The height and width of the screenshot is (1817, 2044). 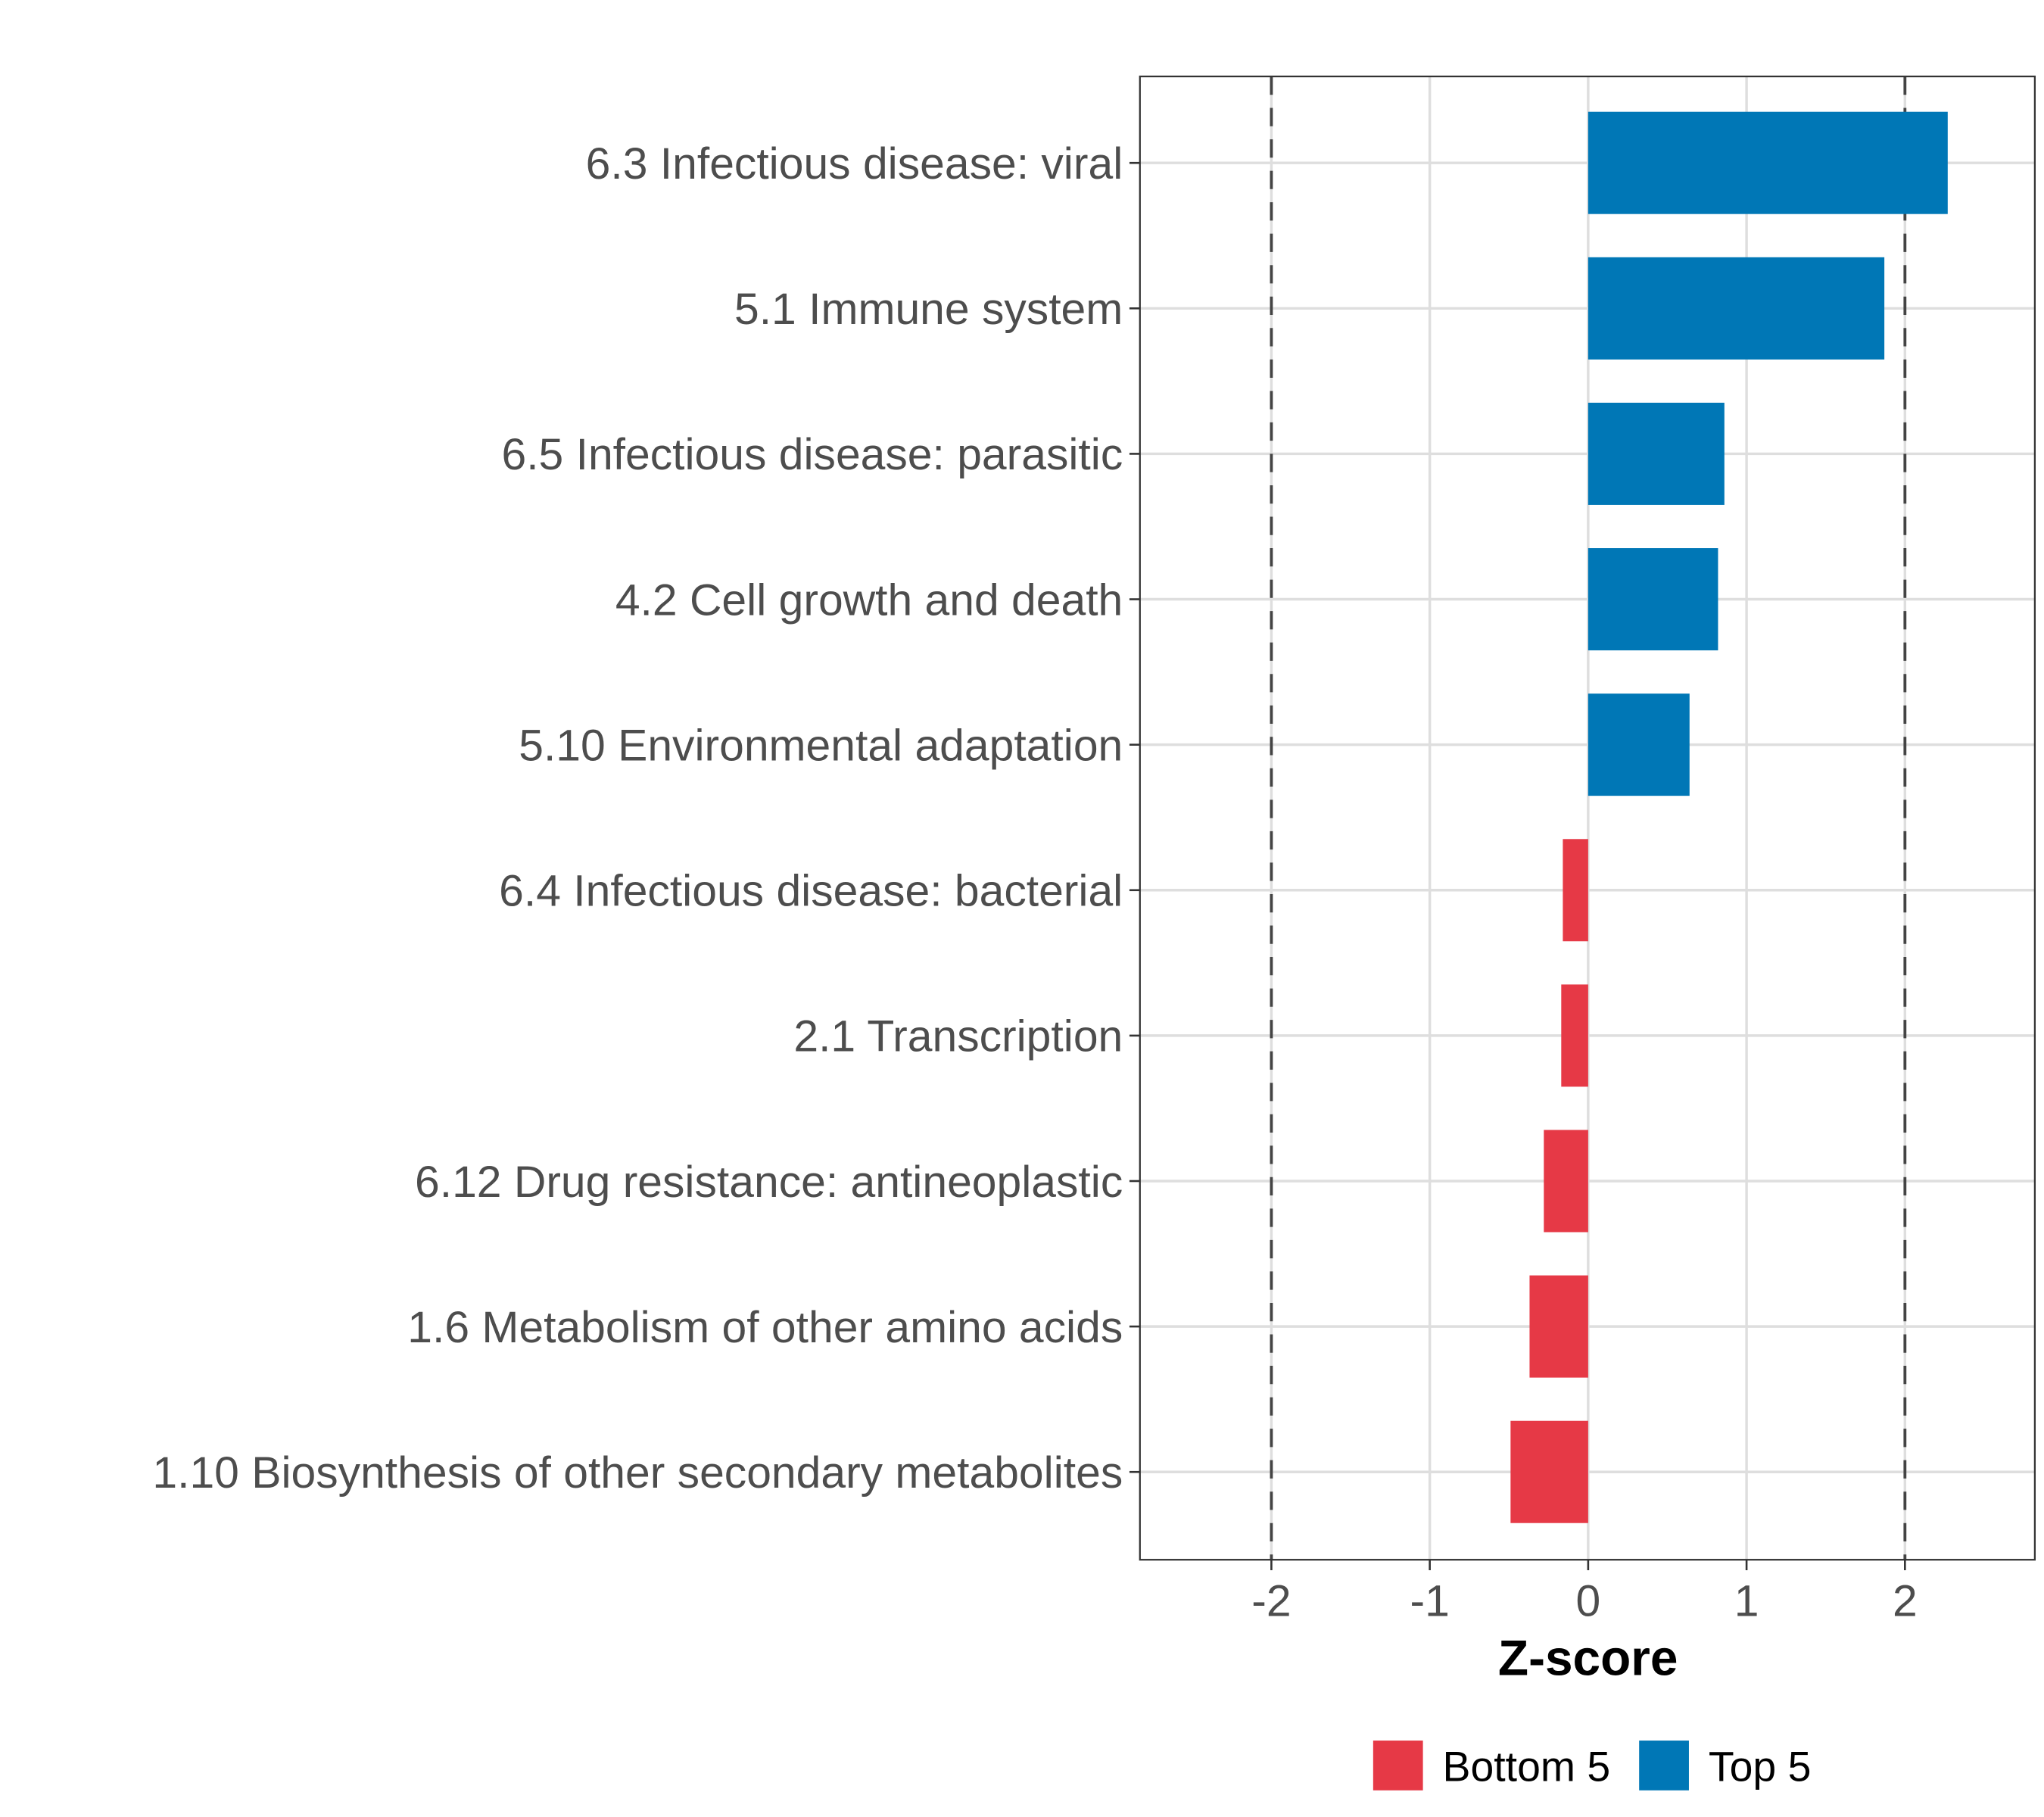 I want to click on x-axis-ticks: -2 -1 0 1 2, so click(x=1584, y=1593).